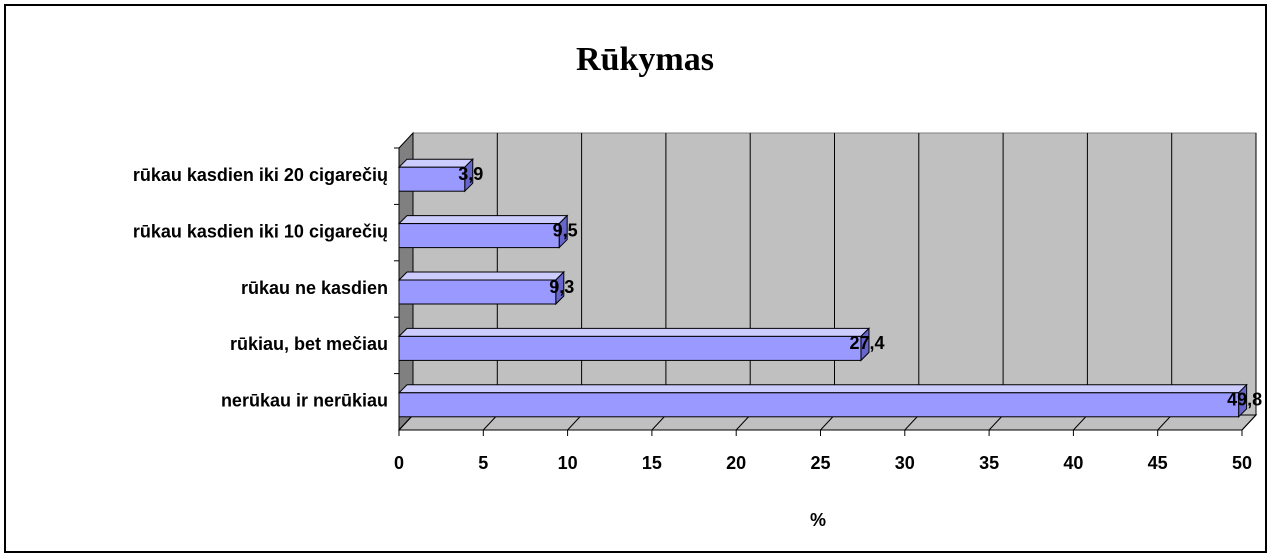 The width and height of the screenshot is (1272, 558). I want to click on y-tick-label: rūkau ne kasdien, so click(314, 288).